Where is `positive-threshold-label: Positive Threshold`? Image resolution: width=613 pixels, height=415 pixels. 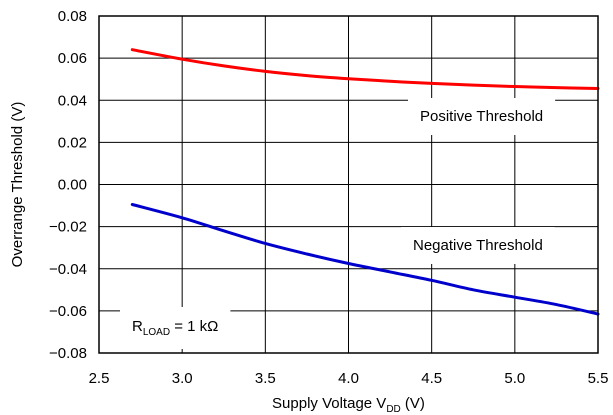 positive-threshold-label: Positive Threshold is located at coordinates (481, 116).